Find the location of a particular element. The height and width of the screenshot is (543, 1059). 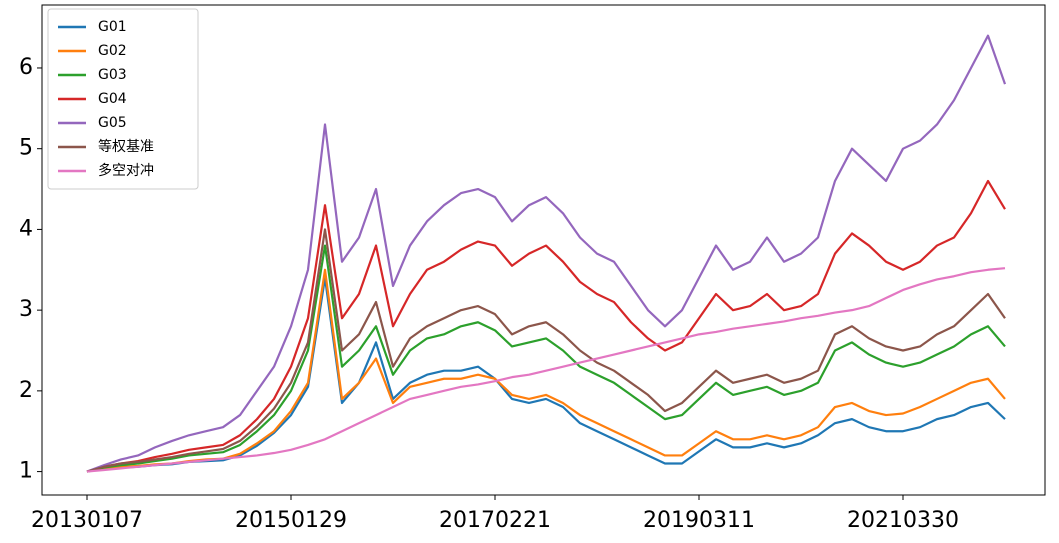

x-tick-label: 20210330 is located at coordinates (903, 520).